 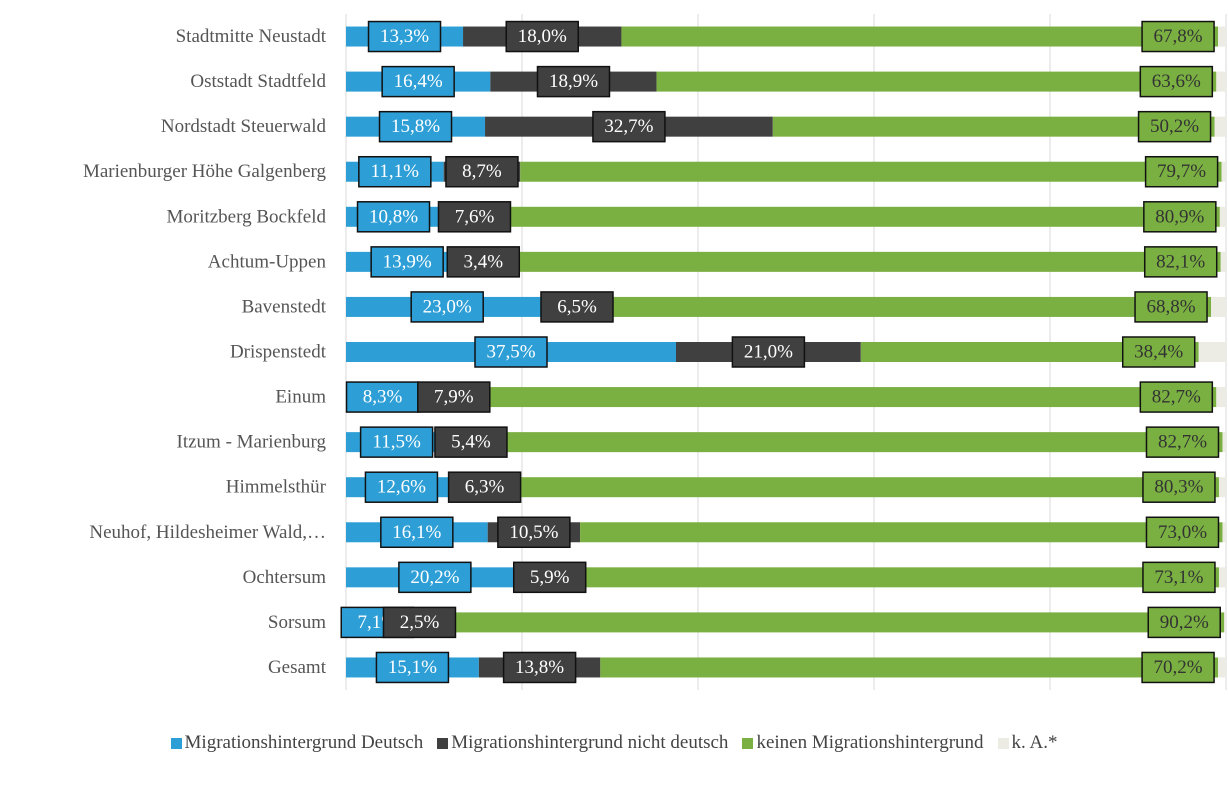 I want to click on data-label: 23,0%, so click(x=447, y=306).